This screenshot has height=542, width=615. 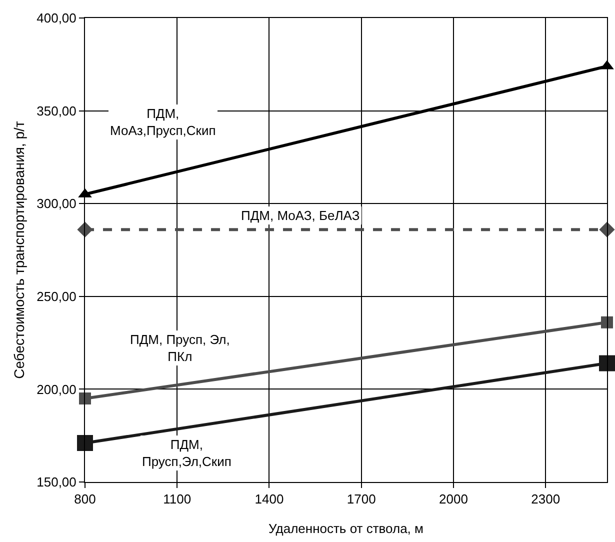 I want to click on y-tick-label: 250,00, so click(x=56, y=296).